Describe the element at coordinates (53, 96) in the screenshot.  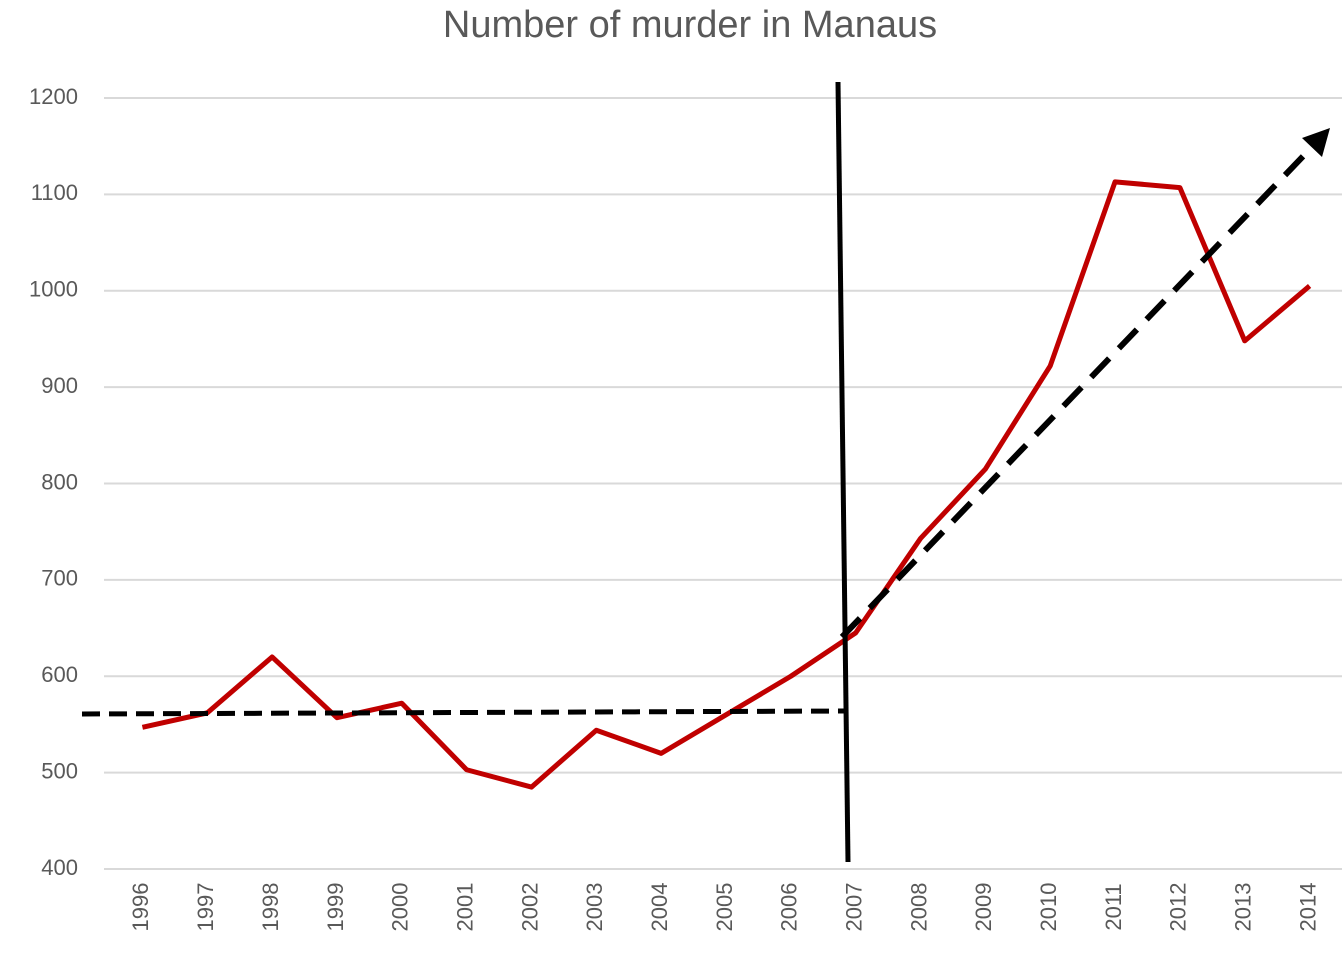
I see `y-tick-label: 1200` at that location.